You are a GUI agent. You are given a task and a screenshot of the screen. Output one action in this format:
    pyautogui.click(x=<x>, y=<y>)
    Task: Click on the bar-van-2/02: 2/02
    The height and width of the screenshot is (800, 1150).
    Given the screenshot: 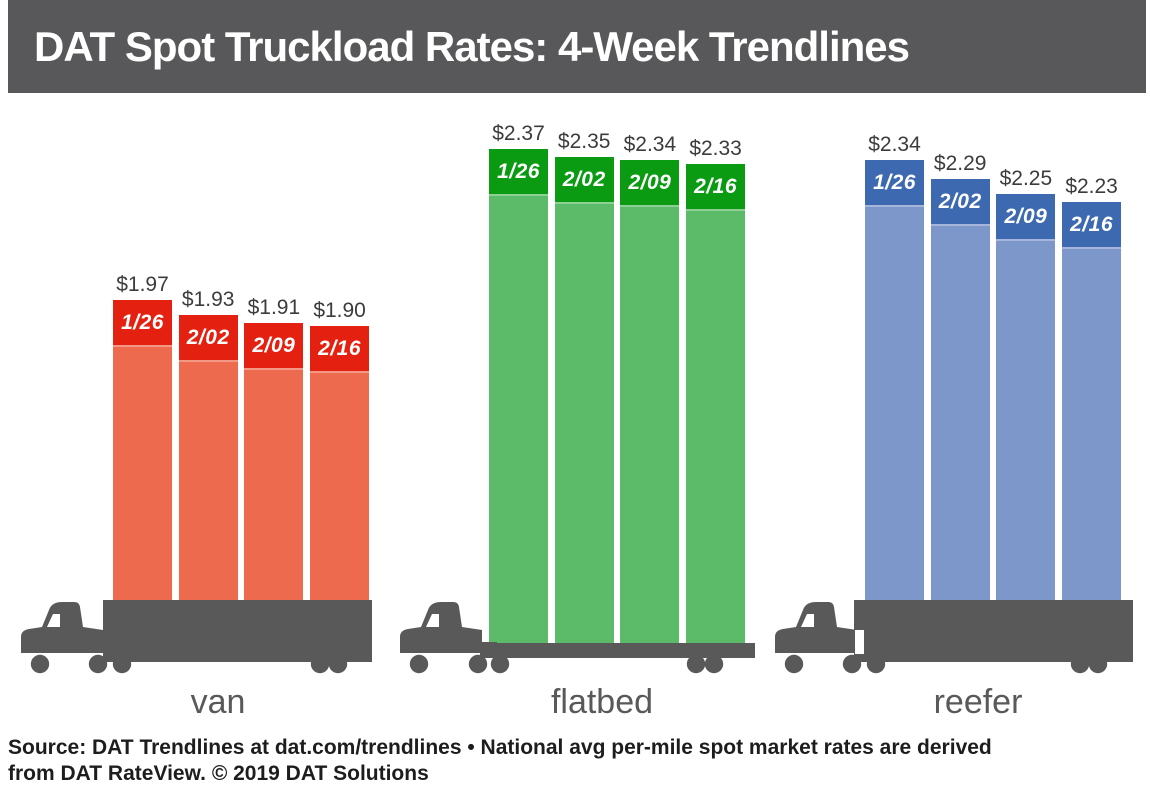 What is the action you would take?
    pyautogui.click(x=208, y=481)
    